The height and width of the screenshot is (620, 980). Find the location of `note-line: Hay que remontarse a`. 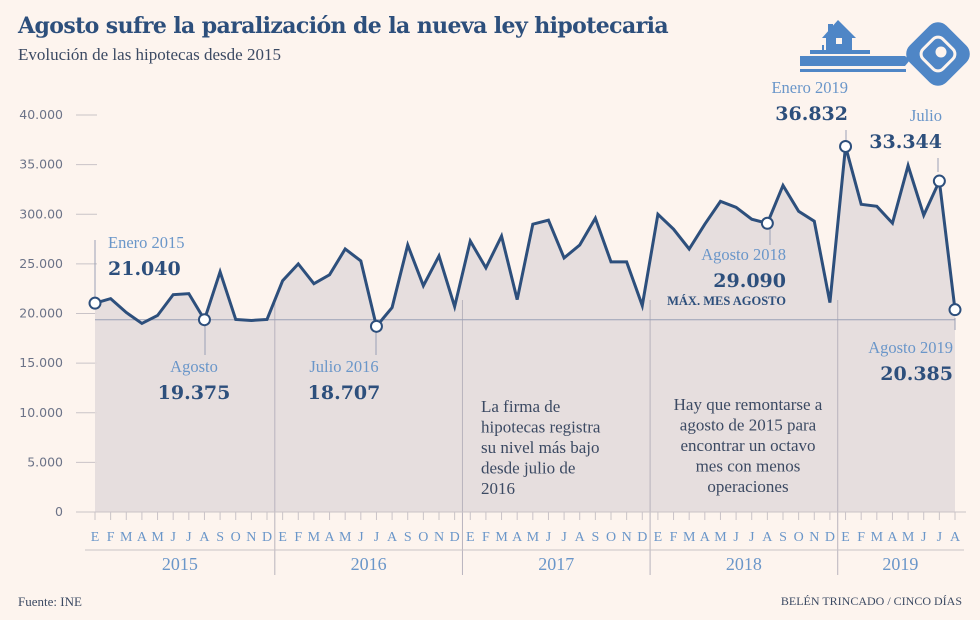

note-line: Hay que remontarse a is located at coordinates (748, 404).